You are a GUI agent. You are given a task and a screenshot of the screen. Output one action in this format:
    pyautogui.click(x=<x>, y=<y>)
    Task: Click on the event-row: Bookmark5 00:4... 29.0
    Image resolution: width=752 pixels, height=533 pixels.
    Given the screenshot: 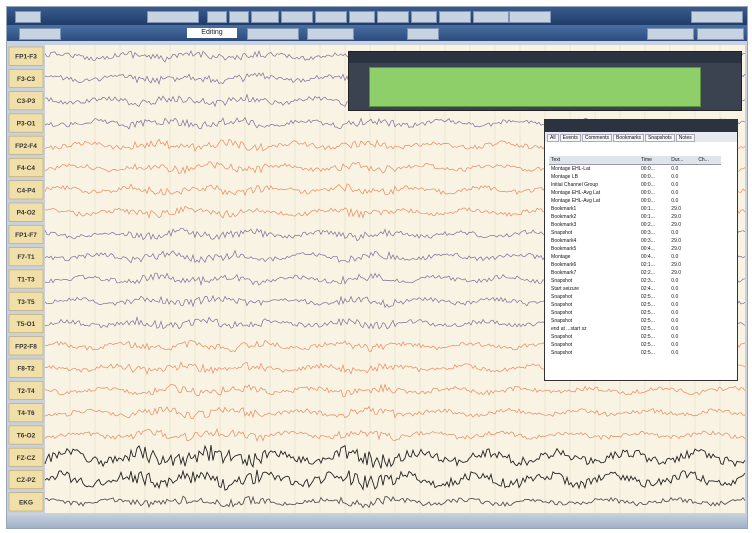 What is the action you would take?
    pyautogui.click(x=635, y=249)
    